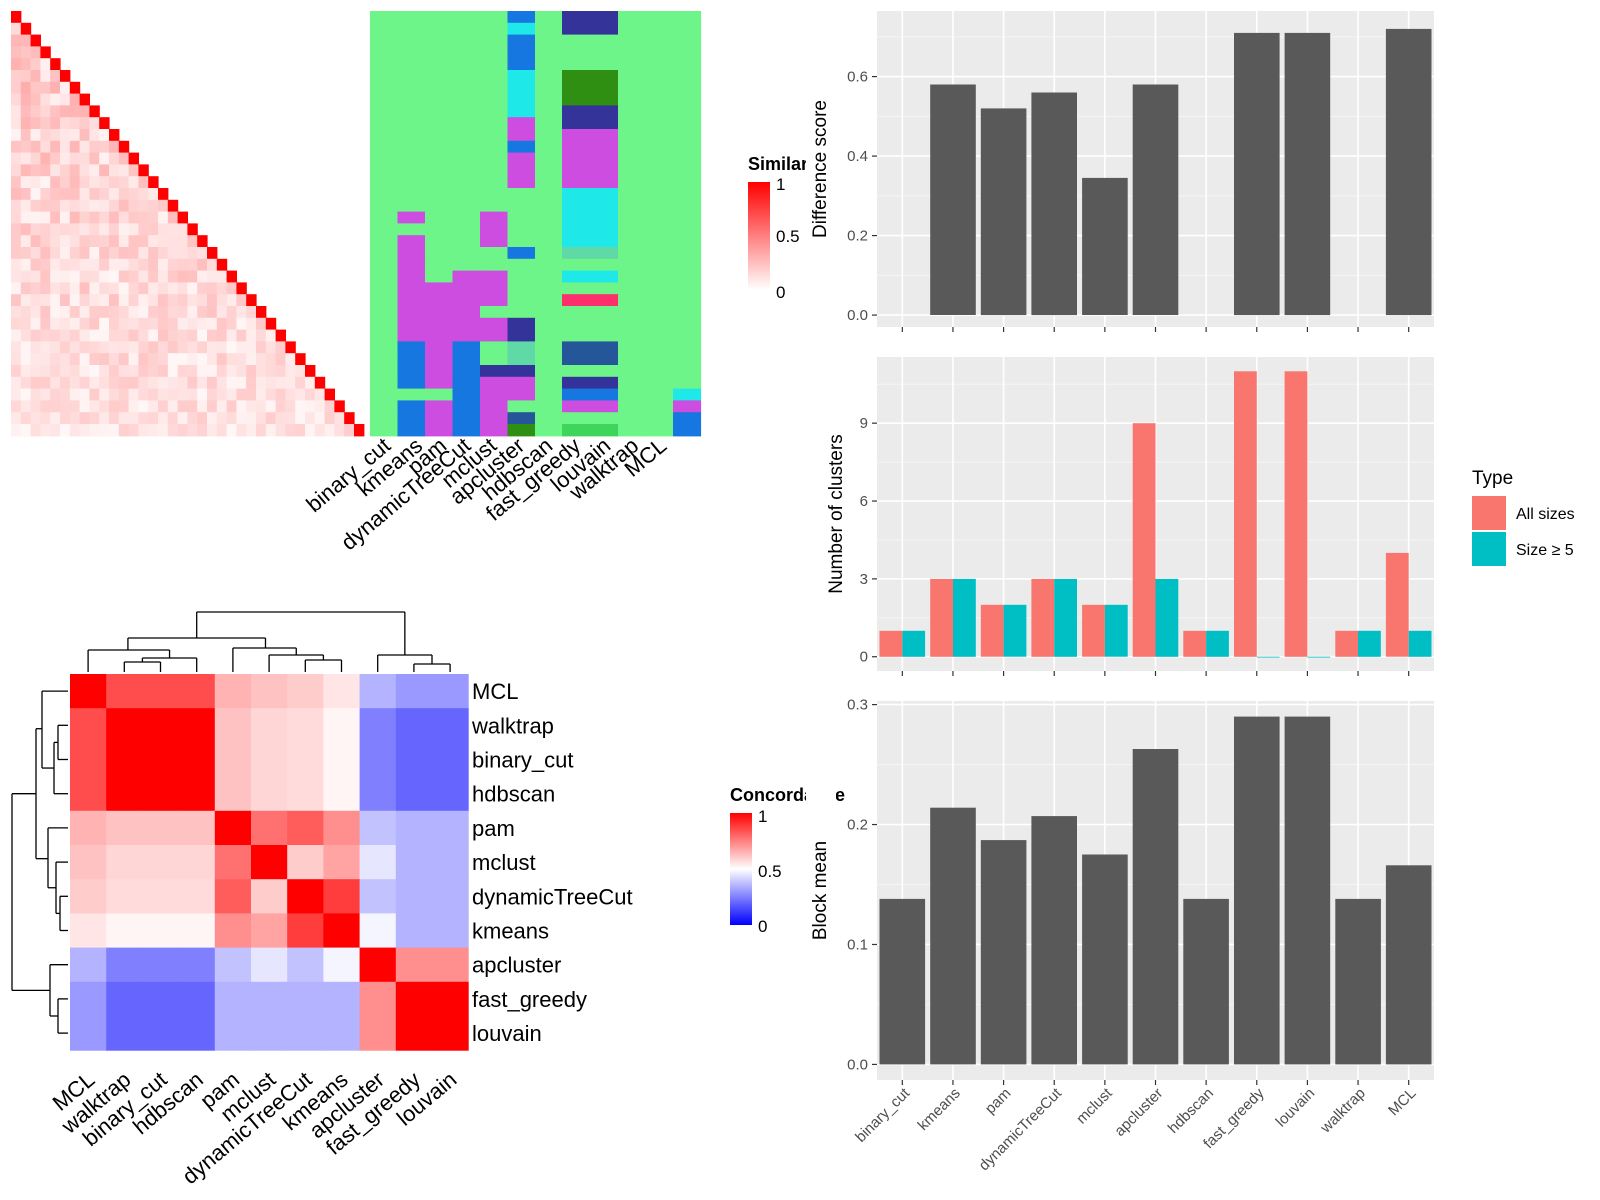 Image resolution: width=1600 pixels, height=1200 pixels. What do you see at coordinates (939, 1109) in the screenshot?
I see `x-tick-label: kmeans` at bounding box center [939, 1109].